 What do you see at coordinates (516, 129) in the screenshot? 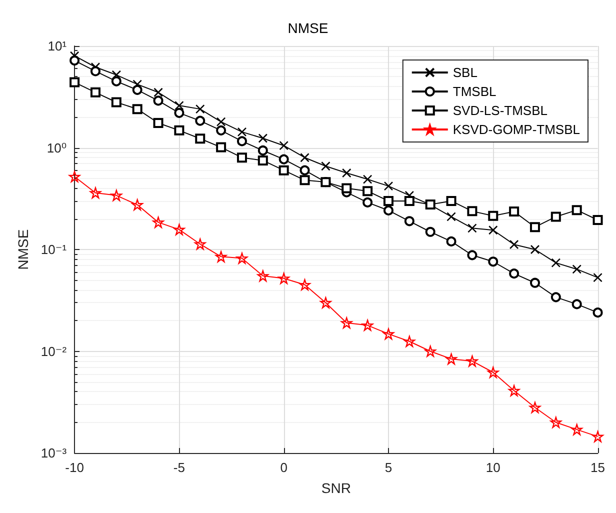
I see `legend-label: KSVD-GOMP-TMSBL` at bounding box center [516, 129].